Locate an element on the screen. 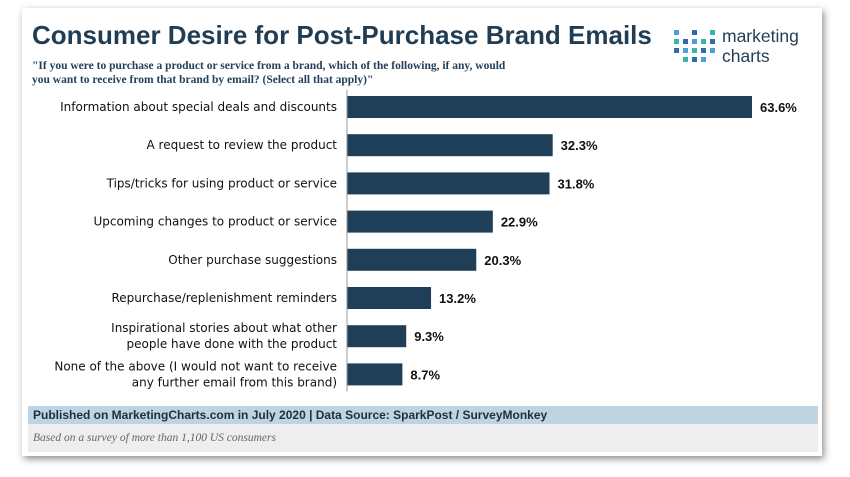  value-label: 9.3% is located at coordinates (429, 336).